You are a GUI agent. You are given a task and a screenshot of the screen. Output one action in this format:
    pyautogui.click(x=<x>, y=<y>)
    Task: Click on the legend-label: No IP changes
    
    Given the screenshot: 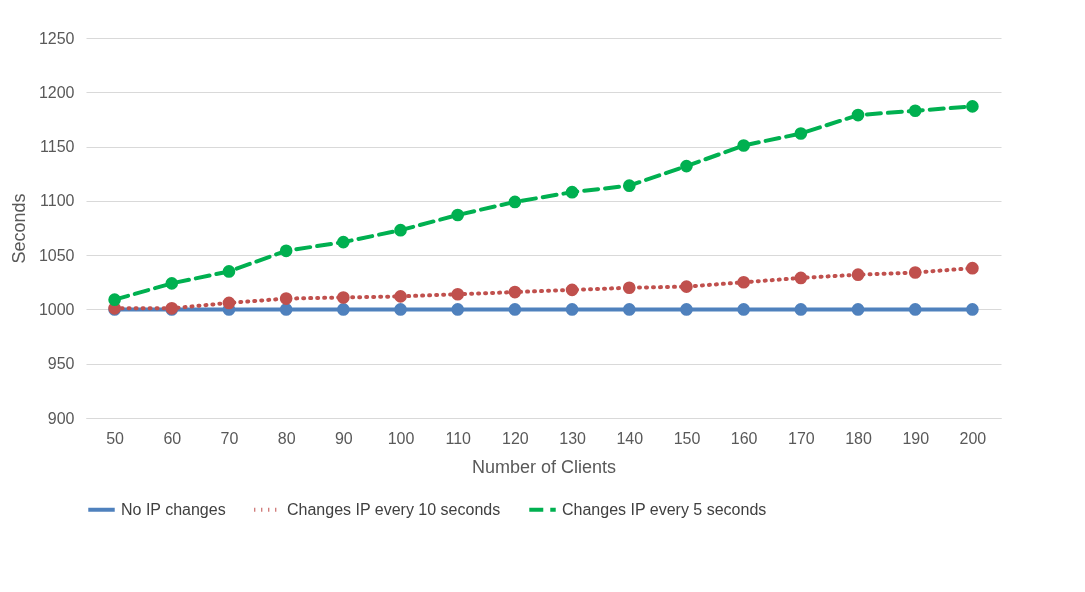 What is the action you would take?
    pyautogui.click(x=173, y=509)
    